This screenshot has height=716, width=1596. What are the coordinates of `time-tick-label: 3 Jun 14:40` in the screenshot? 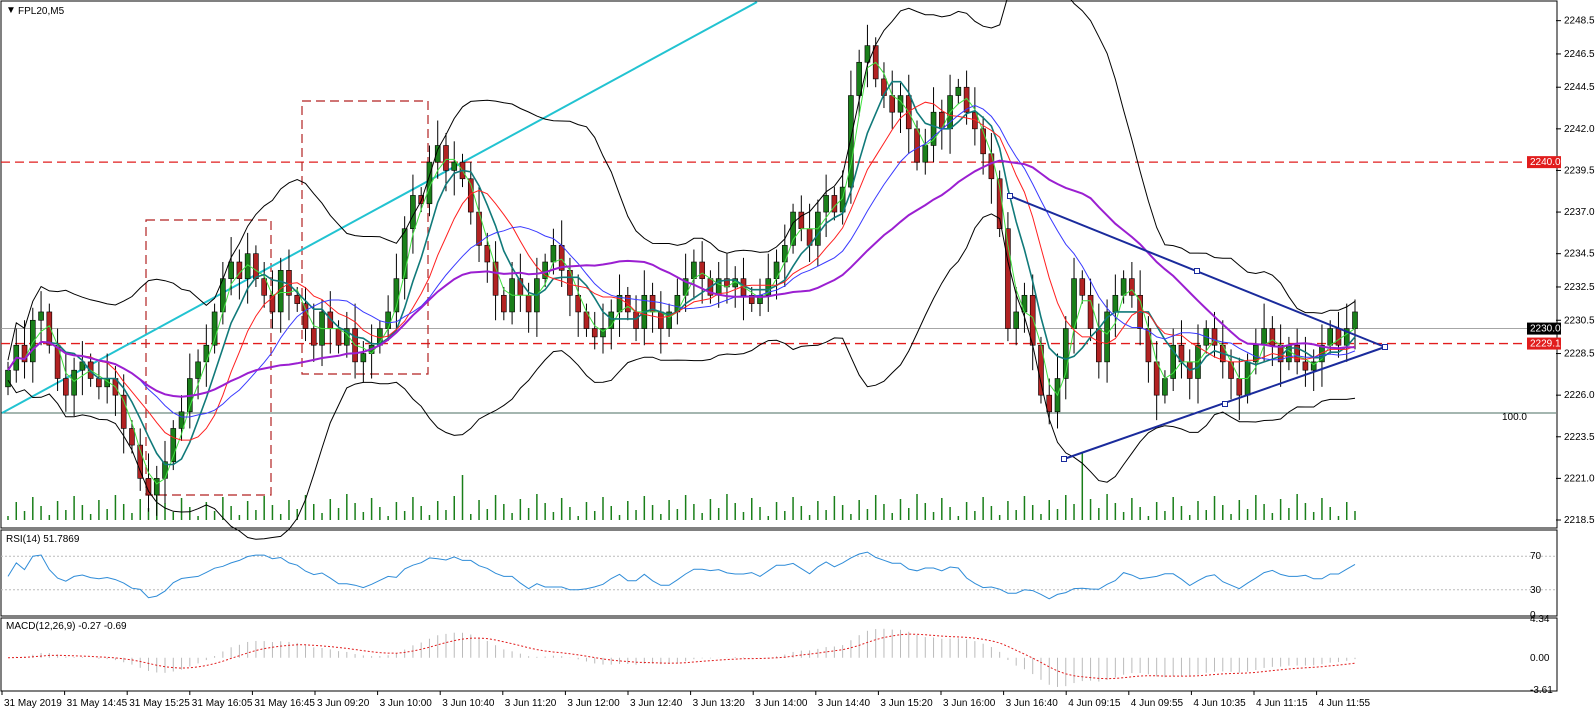 It's located at (844, 703).